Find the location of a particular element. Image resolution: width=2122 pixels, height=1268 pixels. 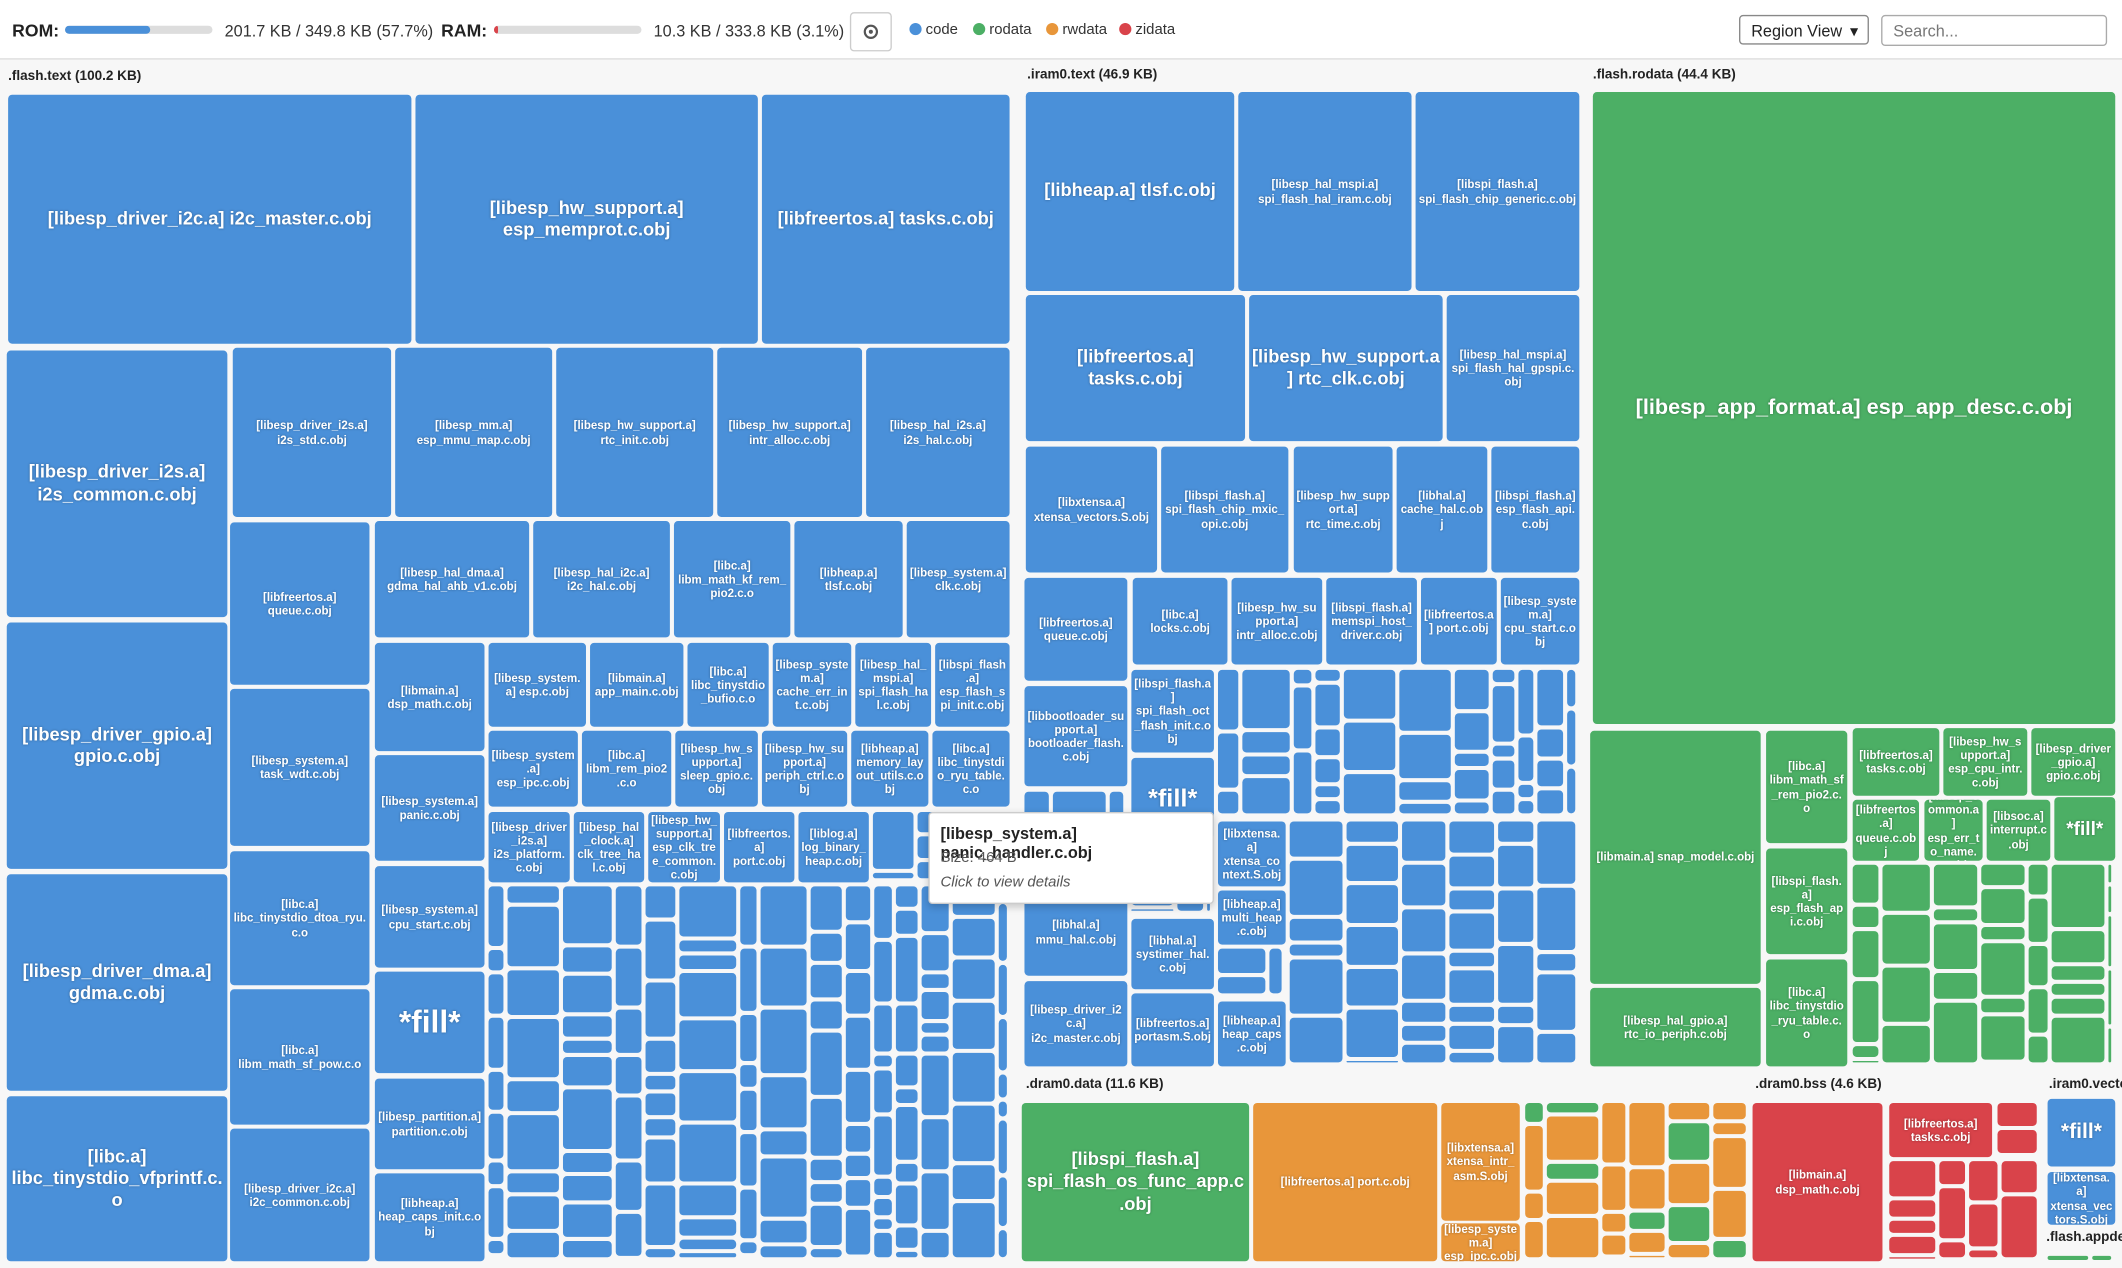

object-cell: [libesp_driver_gpio.a] gpio.c.obj is located at coordinates (117, 745).